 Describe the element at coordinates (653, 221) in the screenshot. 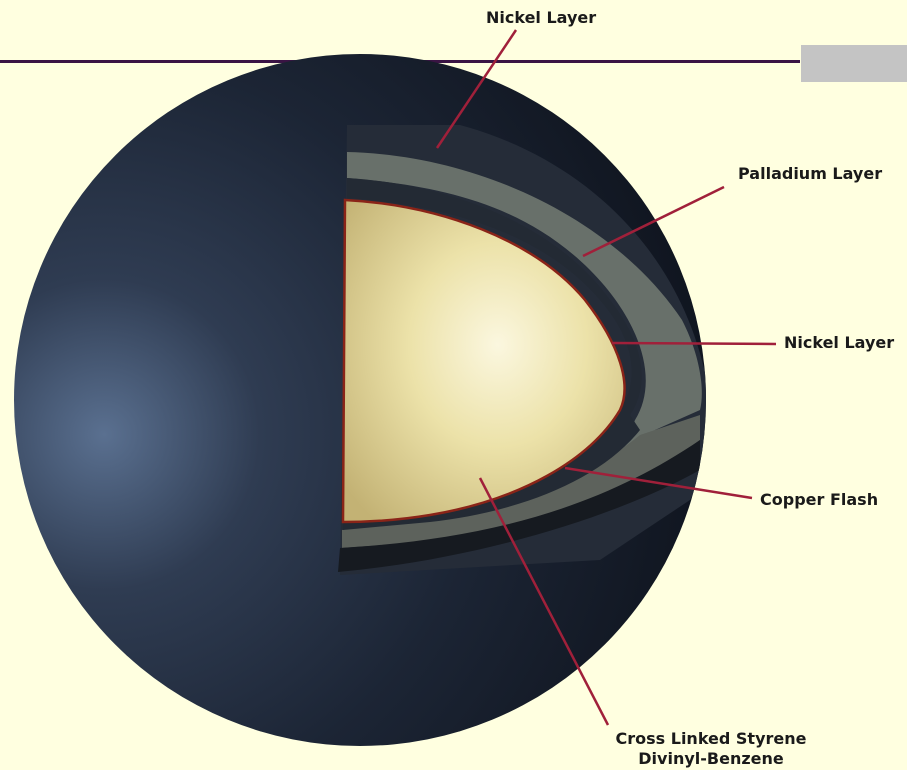

I see `leader-palladium` at that location.